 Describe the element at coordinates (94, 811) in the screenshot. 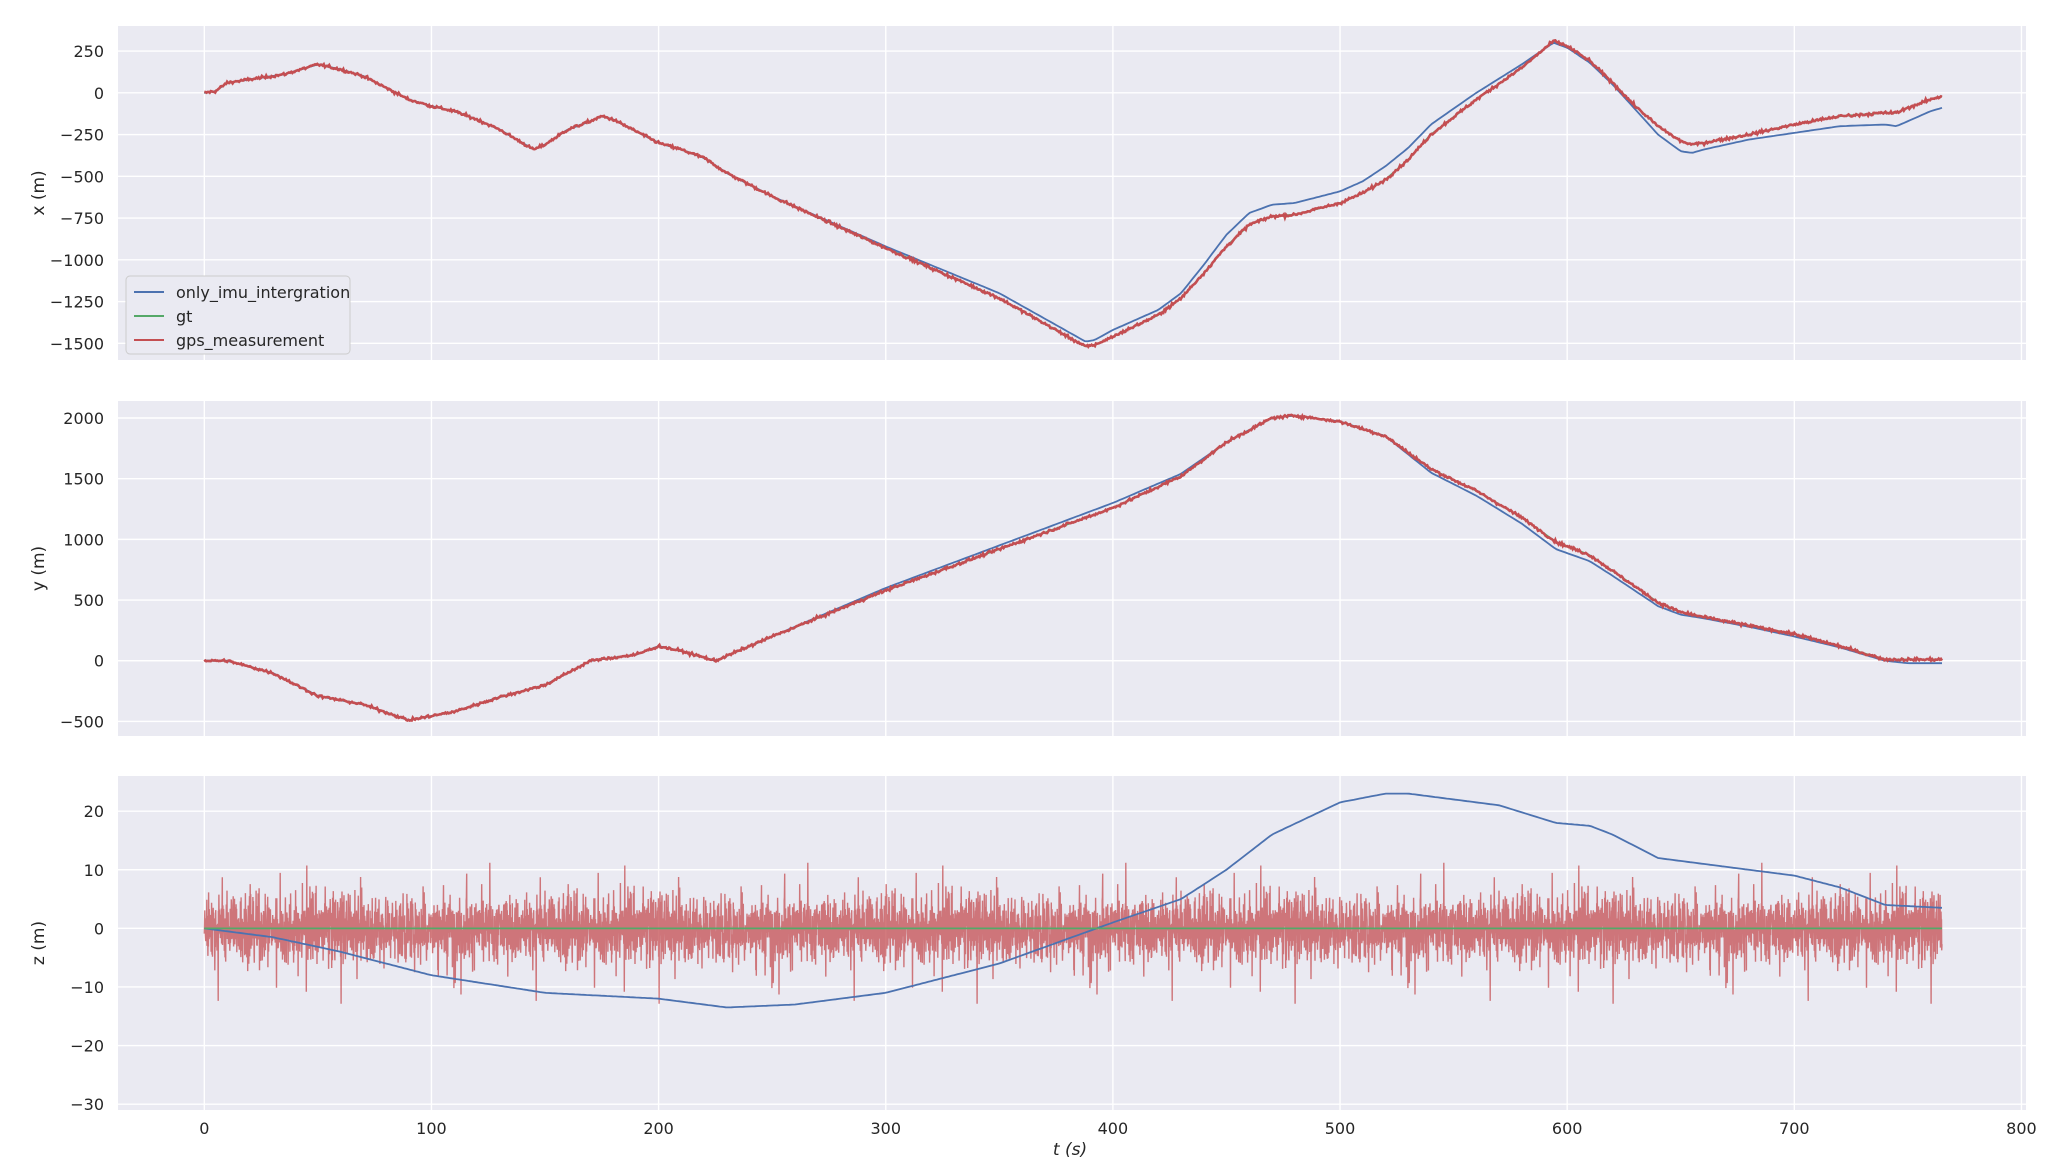

I see `y-tick-label: 20` at that location.